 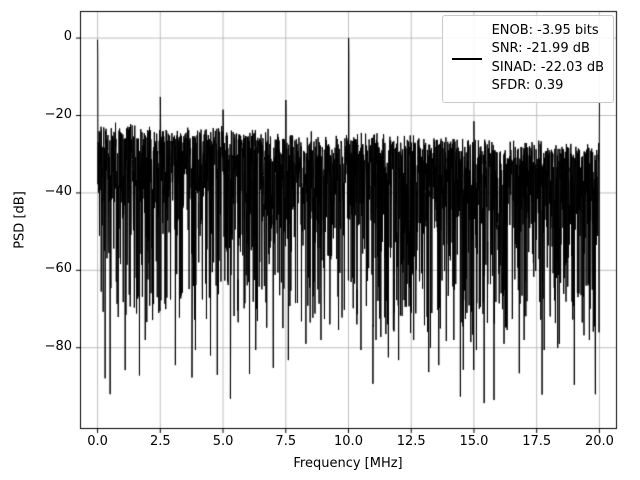 What do you see at coordinates (527, 86) in the screenshot?
I see `legend-sfdr: SFDR: 0.39` at bounding box center [527, 86].